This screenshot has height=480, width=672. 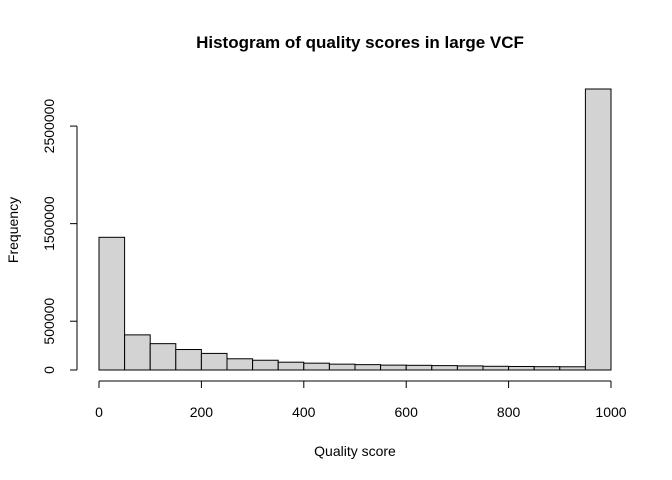 What do you see at coordinates (59, 236) in the screenshot?
I see `y-axis: 0 500000 1500000 2500000` at bounding box center [59, 236].